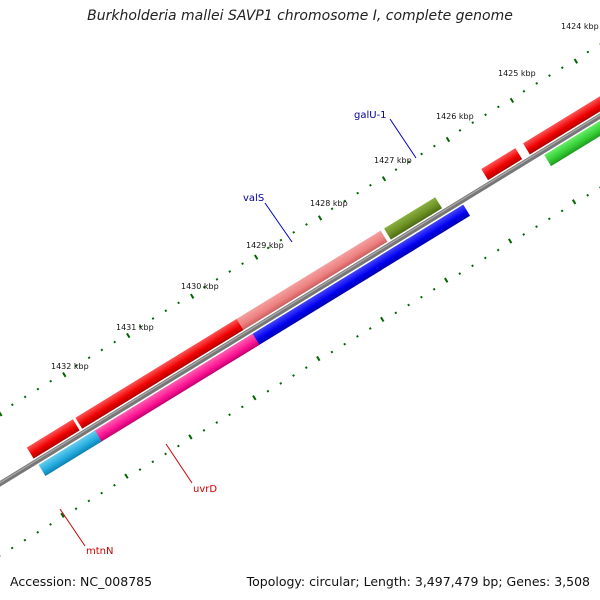  What do you see at coordinates (205, 489) in the screenshot?
I see `gene-label-uvrD: uvrD` at bounding box center [205, 489].